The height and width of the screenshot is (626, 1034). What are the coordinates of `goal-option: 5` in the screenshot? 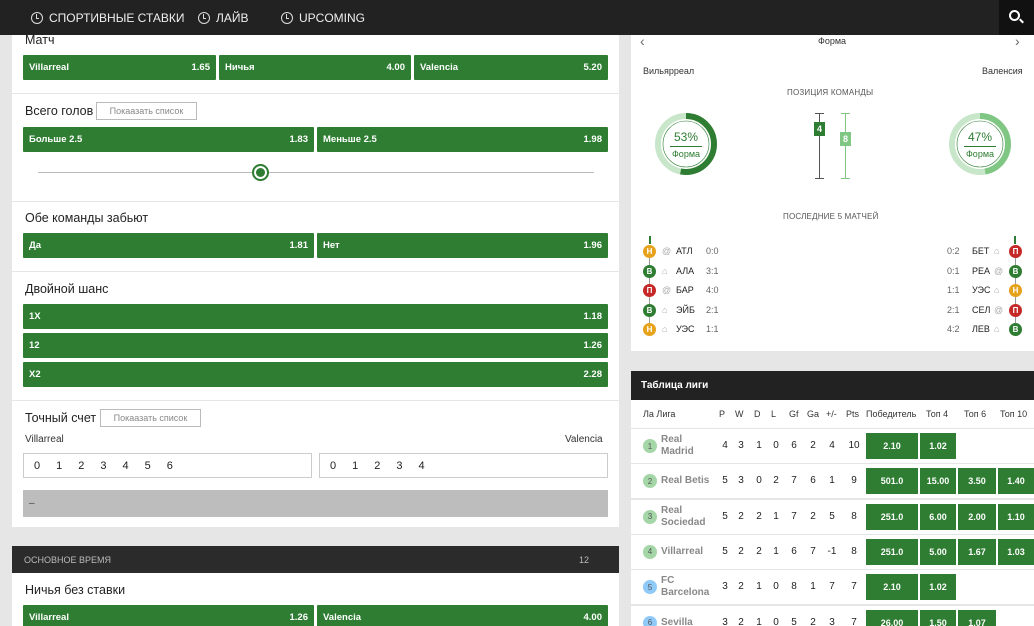 It's located at (147, 465).